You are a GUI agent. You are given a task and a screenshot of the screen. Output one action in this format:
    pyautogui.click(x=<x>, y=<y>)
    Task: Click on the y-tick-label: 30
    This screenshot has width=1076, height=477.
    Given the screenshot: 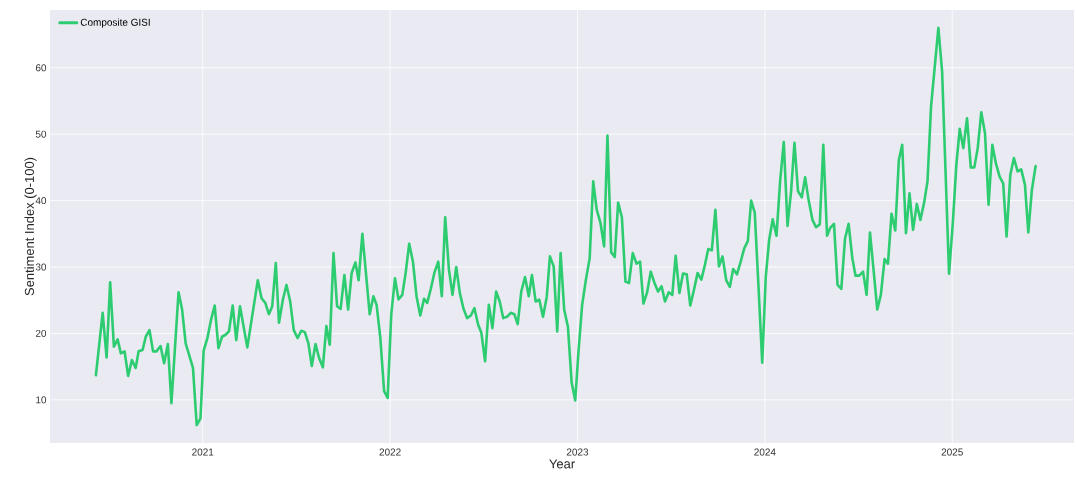 What is the action you would take?
    pyautogui.click(x=41, y=267)
    